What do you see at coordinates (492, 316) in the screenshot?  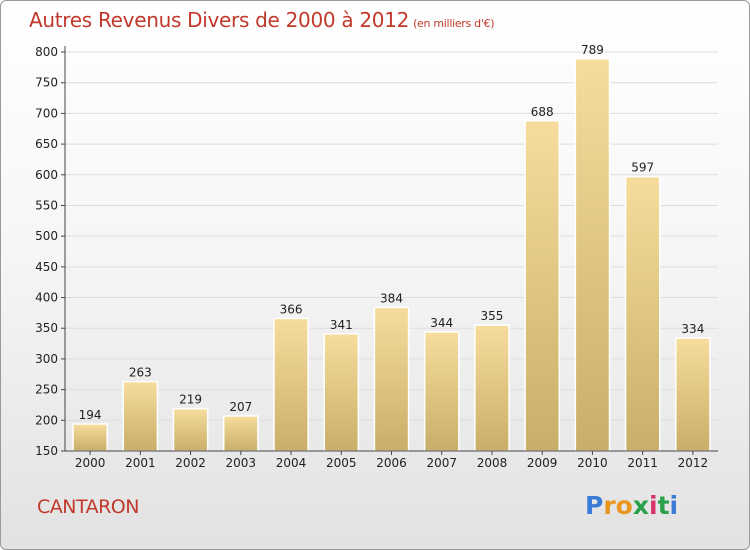 I see `bar-value-label: 355` at bounding box center [492, 316].